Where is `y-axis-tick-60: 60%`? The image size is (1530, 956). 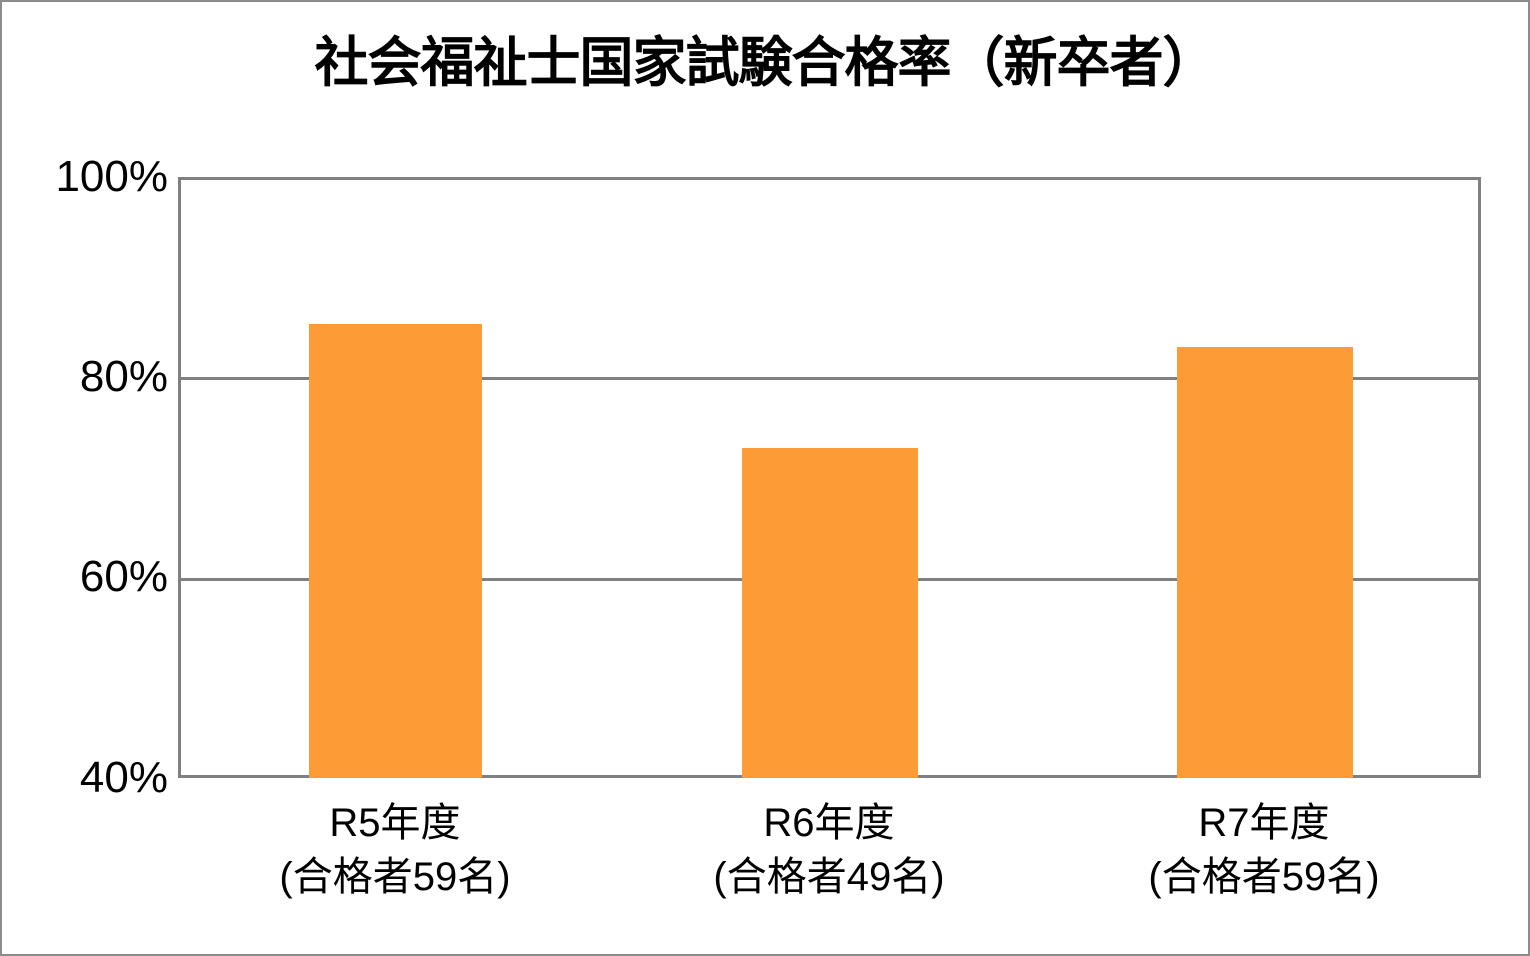
y-axis-tick-60: 60% is located at coordinates (123, 576).